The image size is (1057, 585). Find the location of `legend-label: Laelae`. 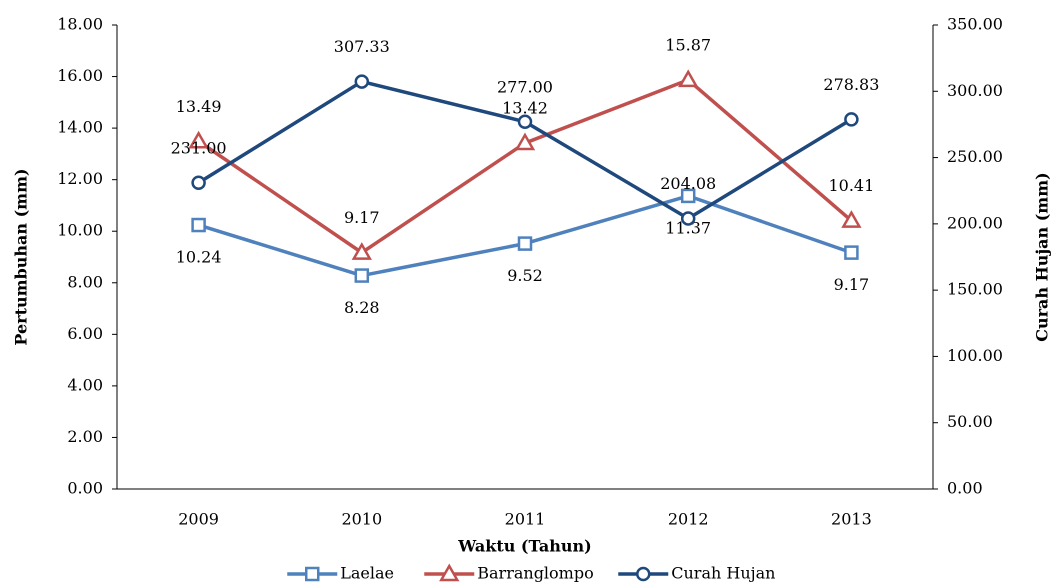

legend-label: Laelae is located at coordinates (367, 573).